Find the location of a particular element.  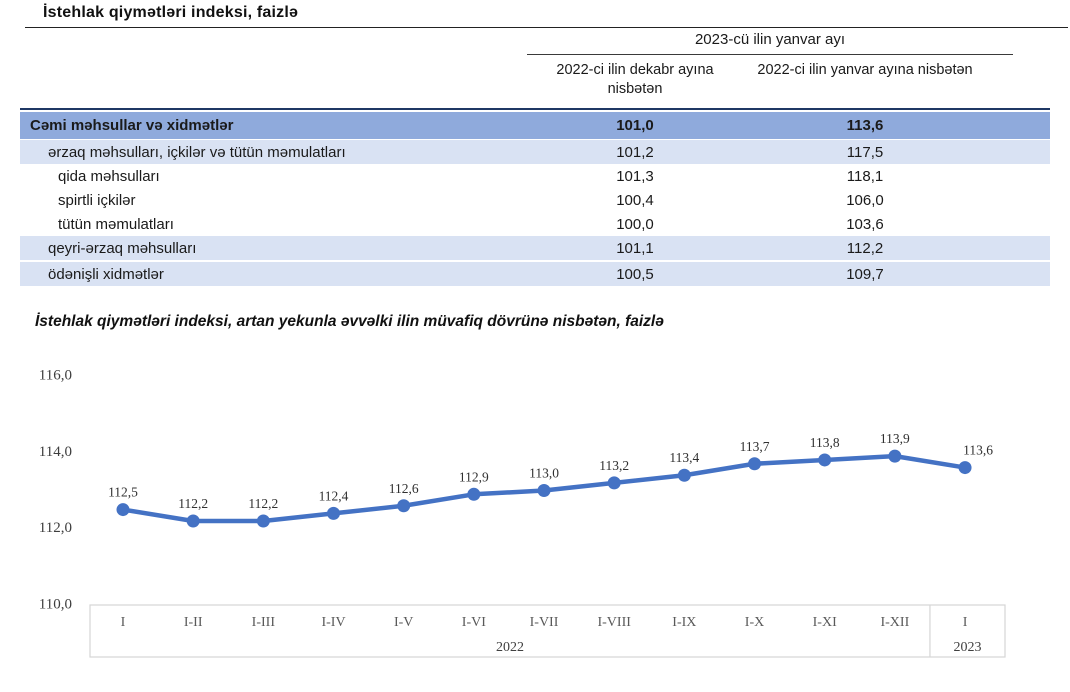

data-label: 113,4 is located at coordinates (684, 457).